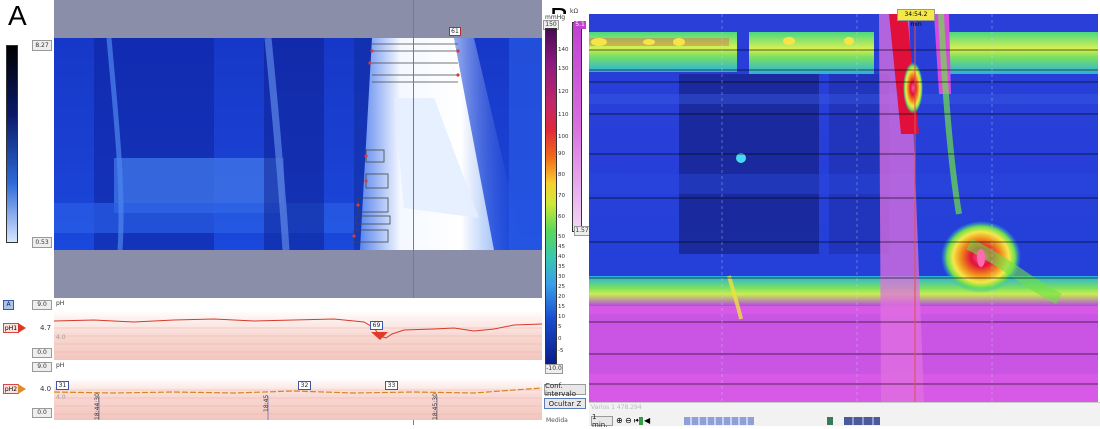  I want to click on impedance-bottom: 1.57, so click(582, 231).